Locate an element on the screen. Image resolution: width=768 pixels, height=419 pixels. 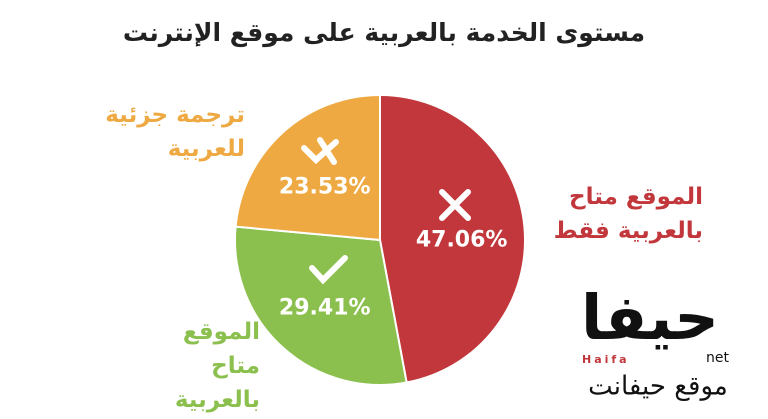
category-label: الموقع متاح بالعربية is located at coordinates (217, 366).